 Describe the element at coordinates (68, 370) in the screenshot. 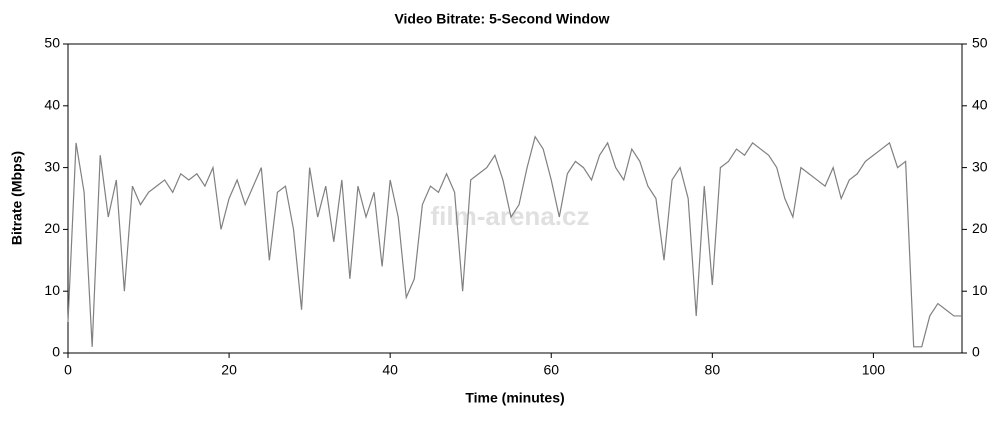

I see `x-tick-label: 0` at that location.